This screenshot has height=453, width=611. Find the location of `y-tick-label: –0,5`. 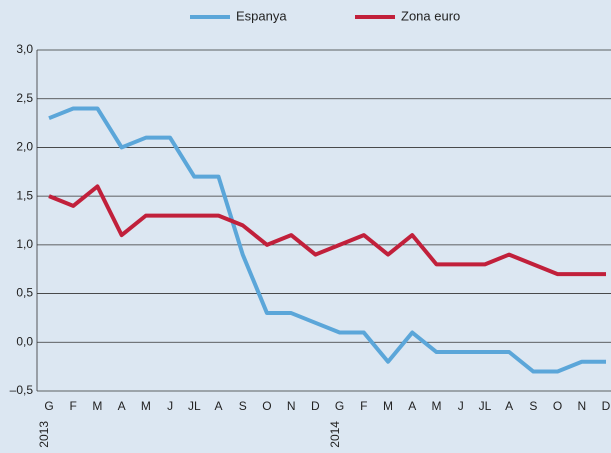

y-tick-label: –0,5 is located at coordinates (22, 390).